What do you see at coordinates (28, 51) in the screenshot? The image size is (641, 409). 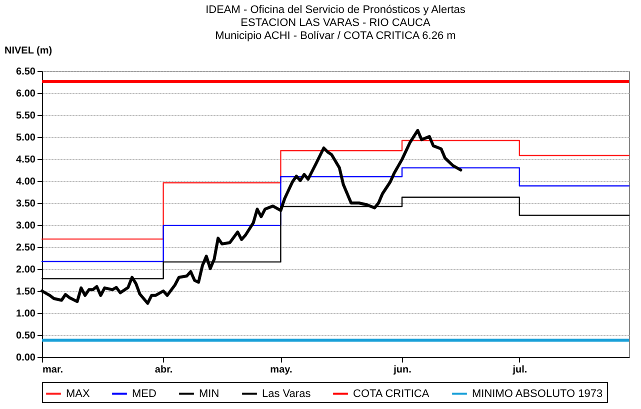 I see `y-axis-title: NIVEL (m)` at bounding box center [28, 51].